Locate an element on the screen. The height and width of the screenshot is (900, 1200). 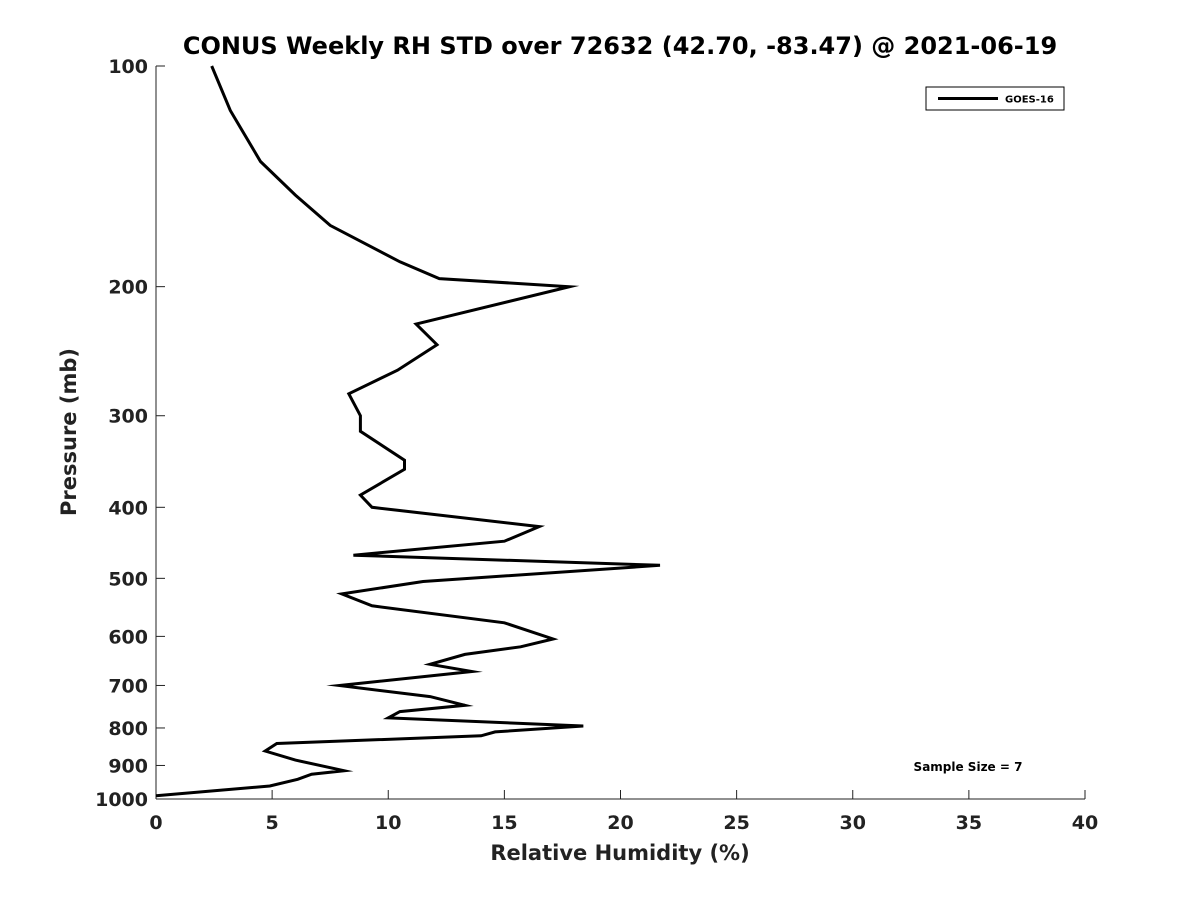
sample-size-annotation: Sample Size = 7 is located at coordinates (968, 767).